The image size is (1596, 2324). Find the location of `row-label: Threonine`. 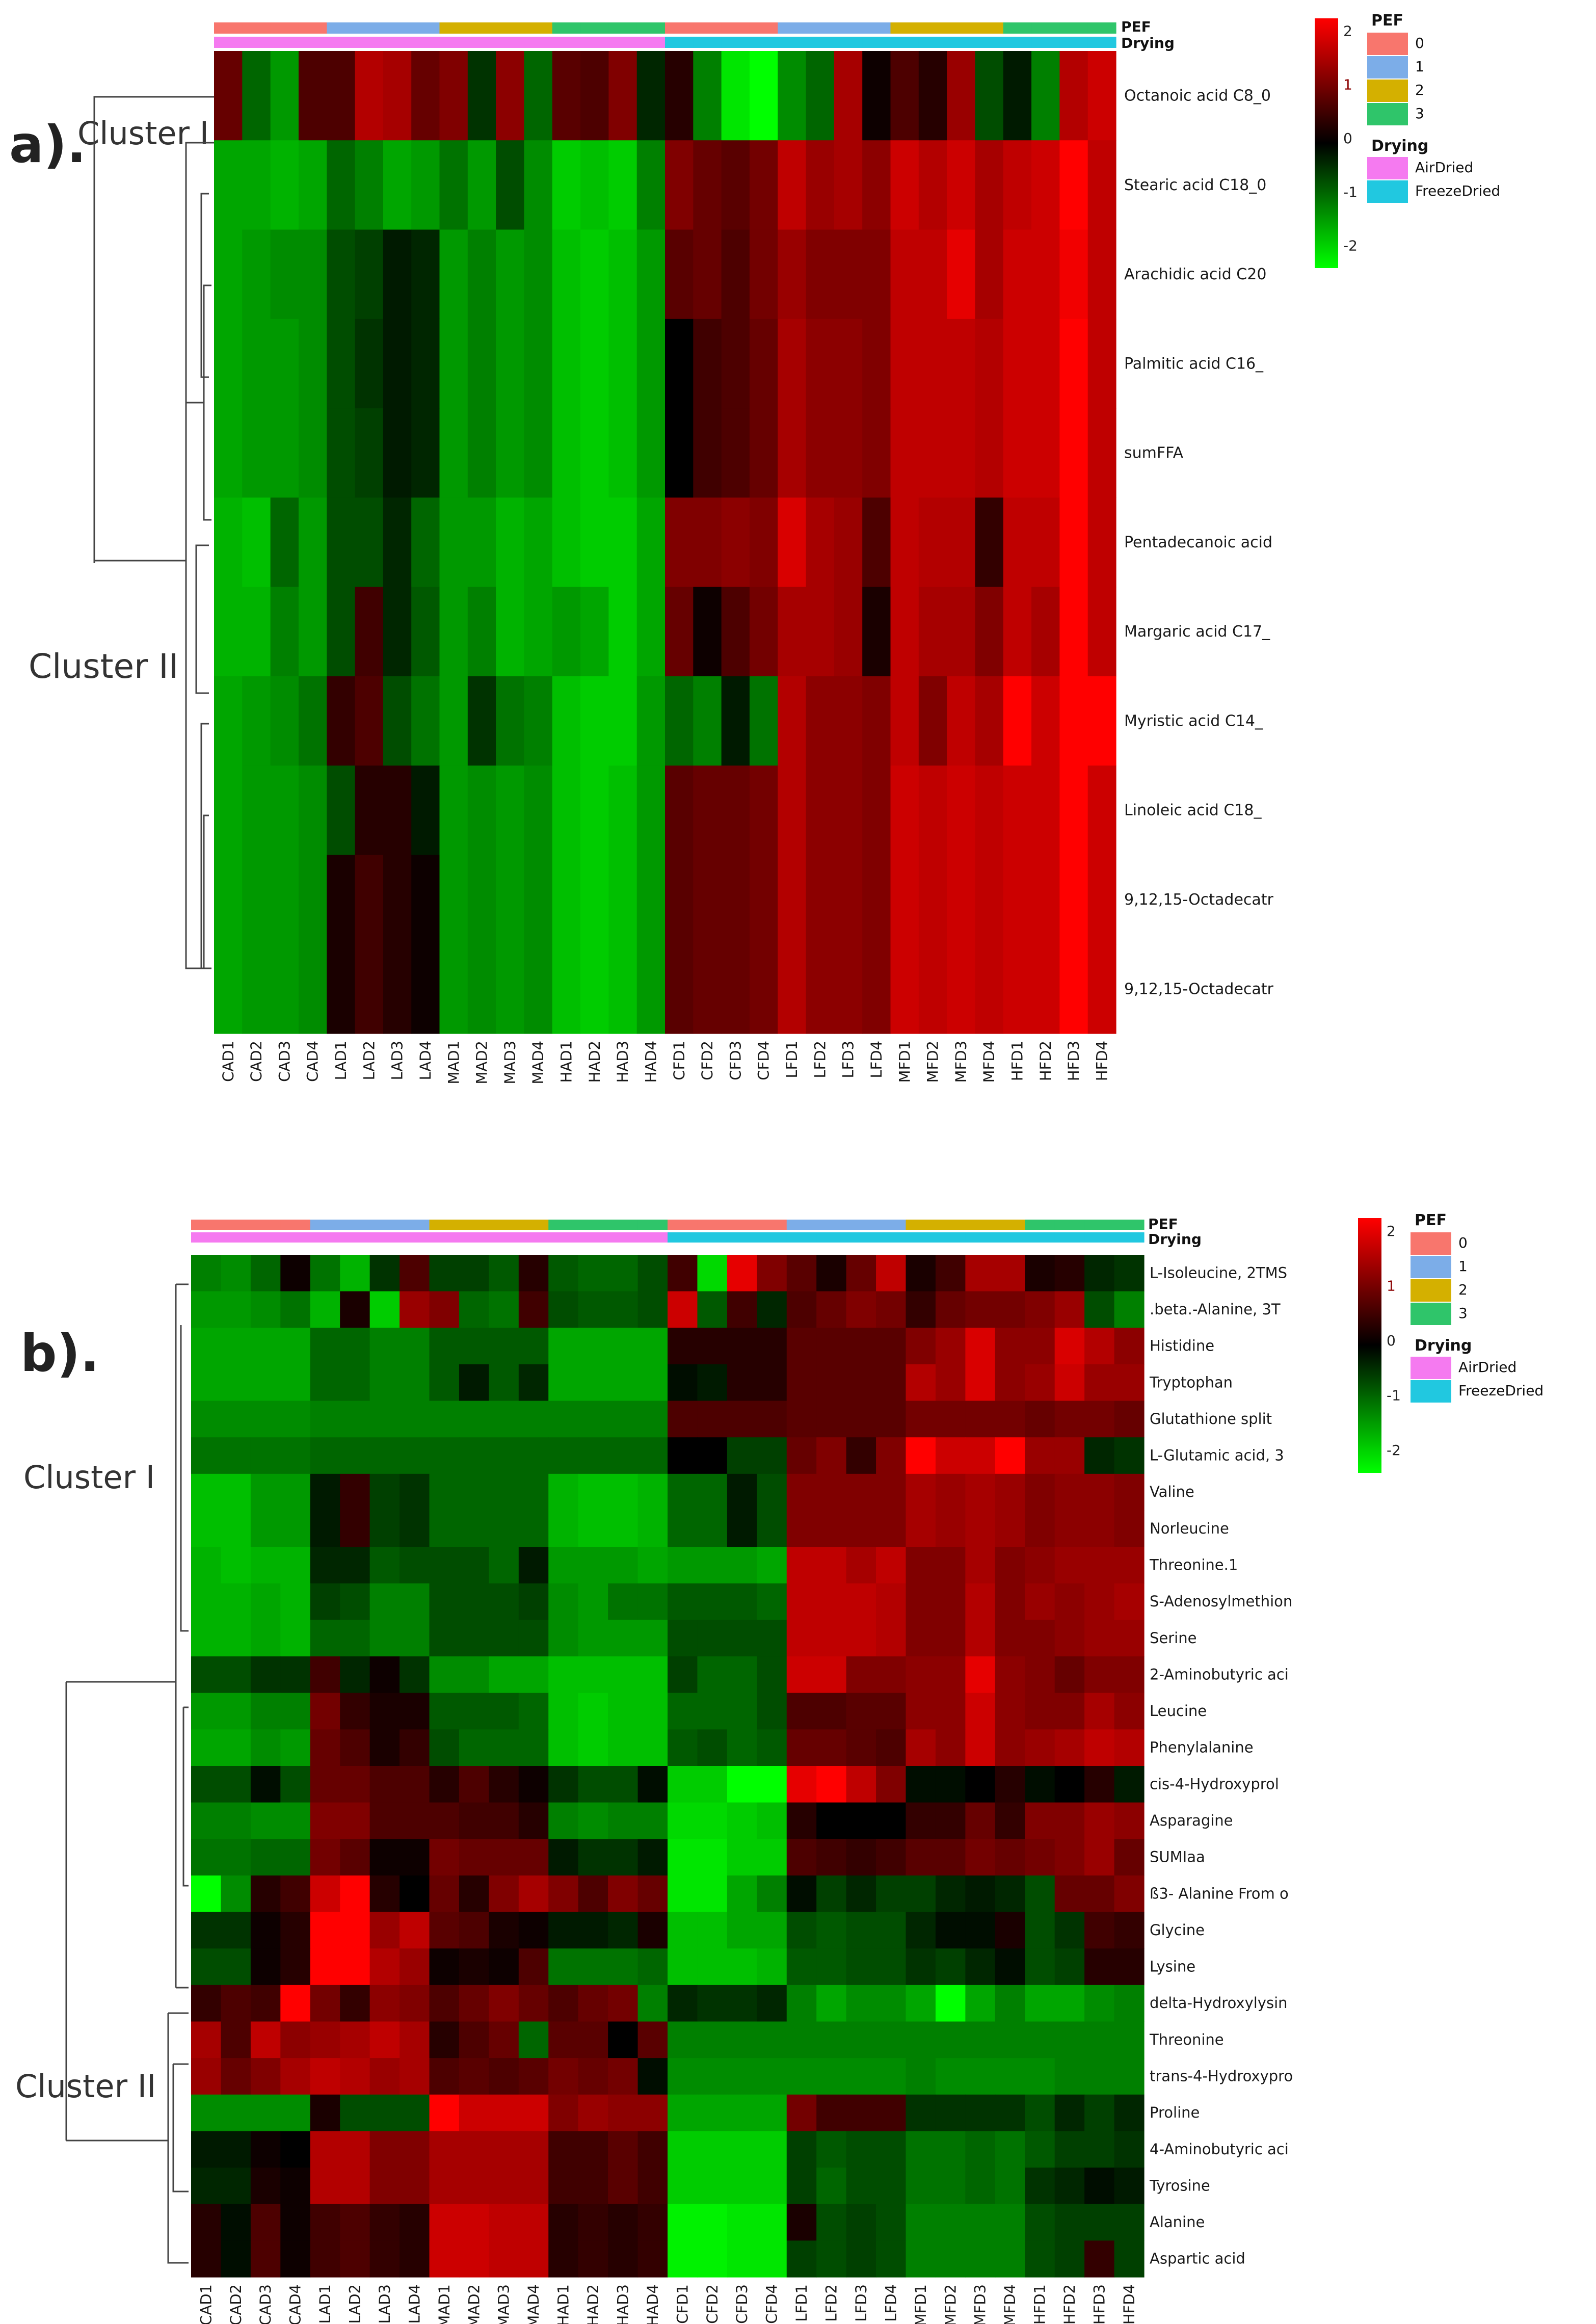

row-label: Threonine is located at coordinates (1186, 2039).